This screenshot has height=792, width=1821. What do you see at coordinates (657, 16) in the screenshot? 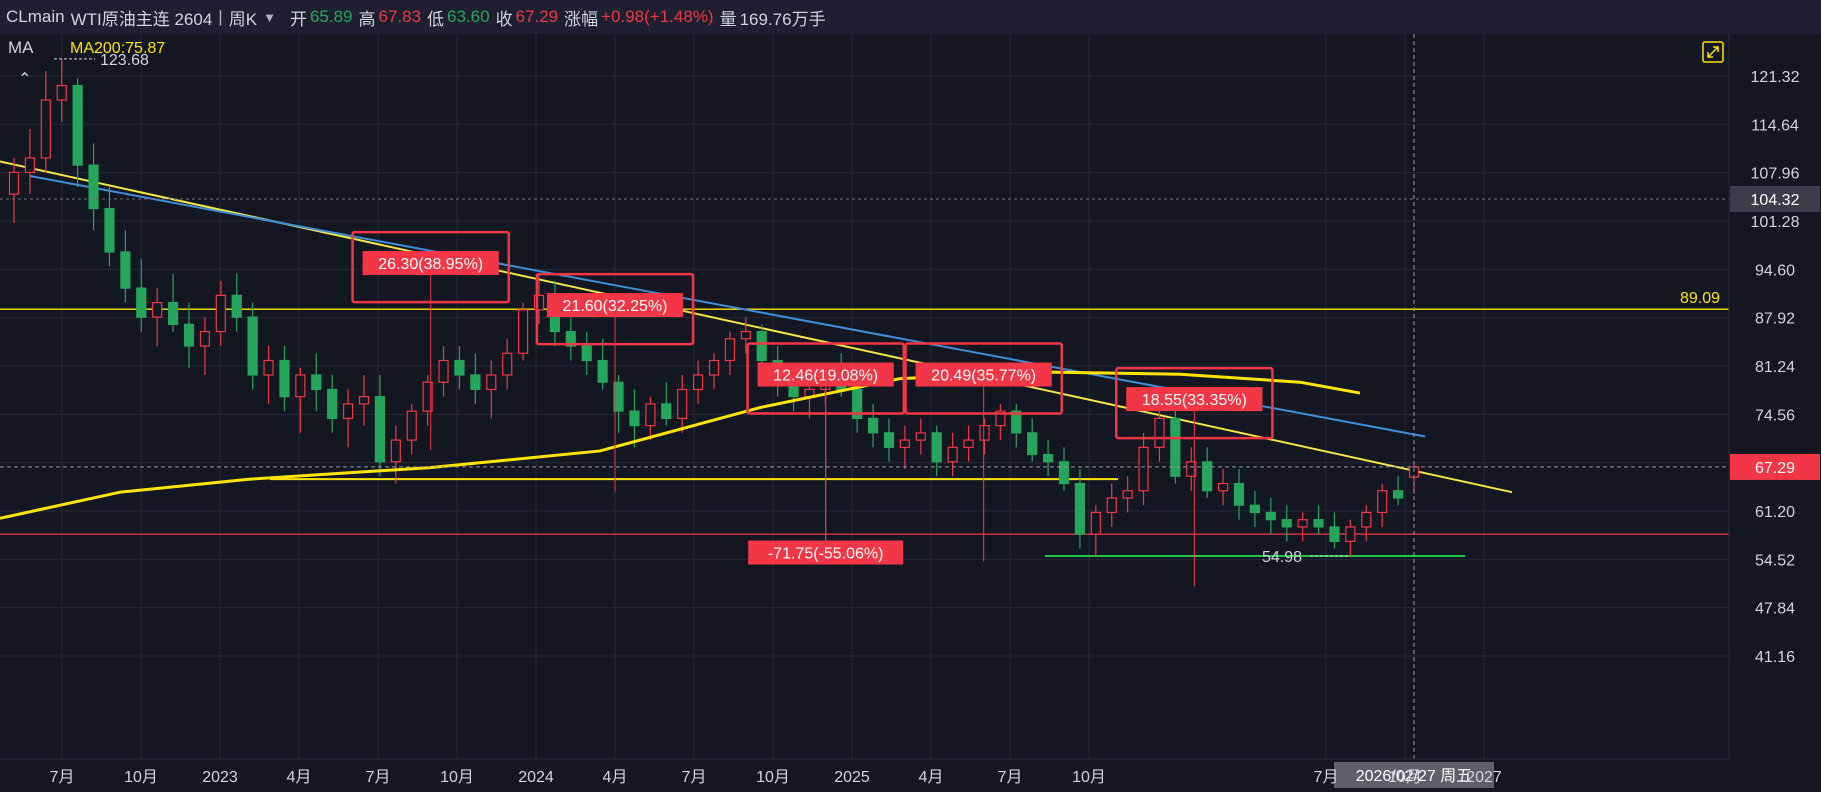
I see `change-value: +0.98(+1.48%)` at bounding box center [657, 16].